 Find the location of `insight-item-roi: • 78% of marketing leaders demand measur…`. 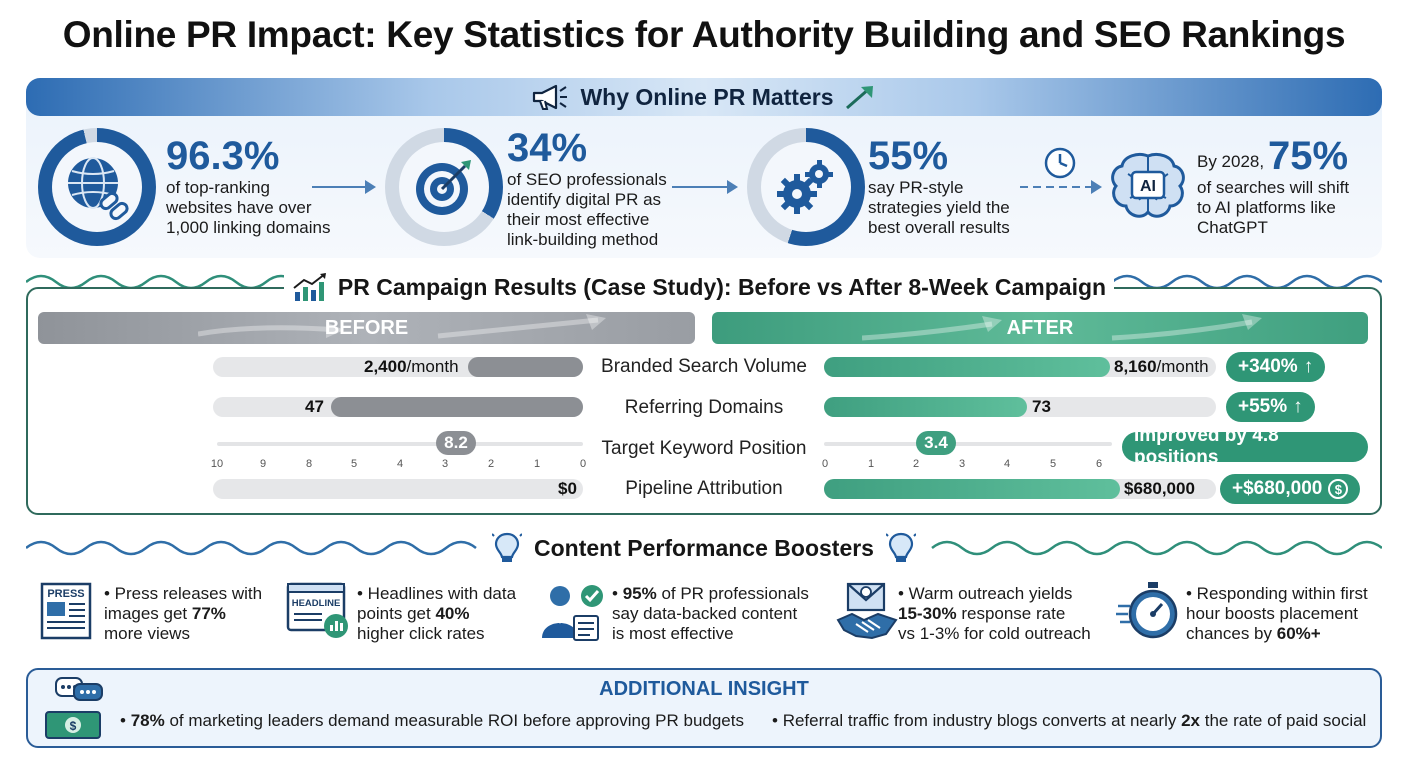

insight-item-roi: • 78% of marketing leaders demand measur… is located at coordinates (432, 720).